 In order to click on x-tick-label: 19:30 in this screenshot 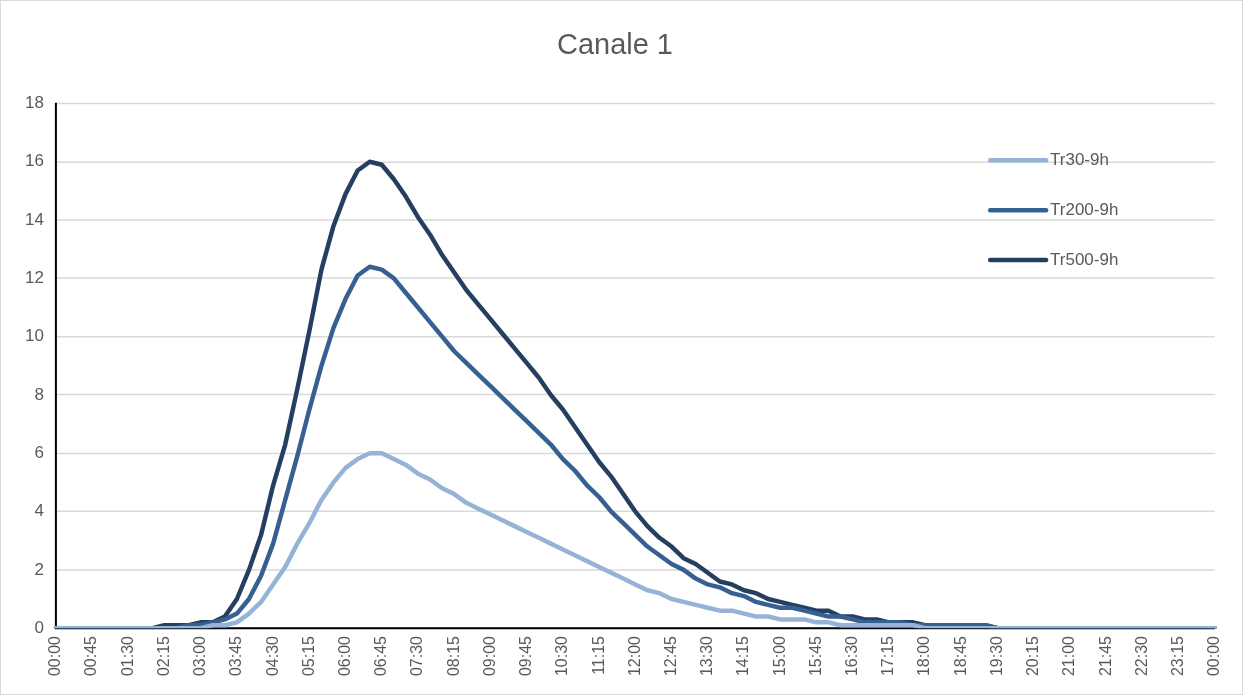, I will do `click(996, 656)`.